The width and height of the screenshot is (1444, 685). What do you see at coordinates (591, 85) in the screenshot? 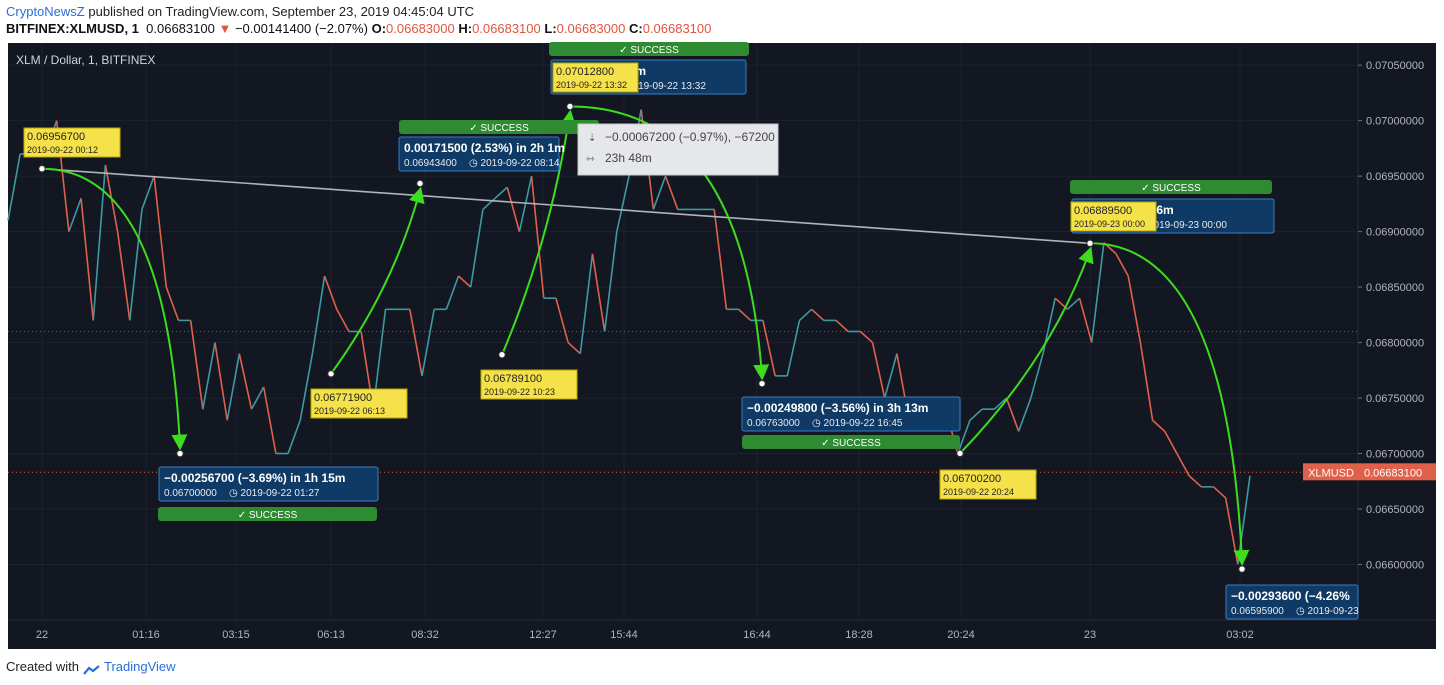
I see `price-label-time: 2019-09-22 13:32` at bounding box center [591, 85].